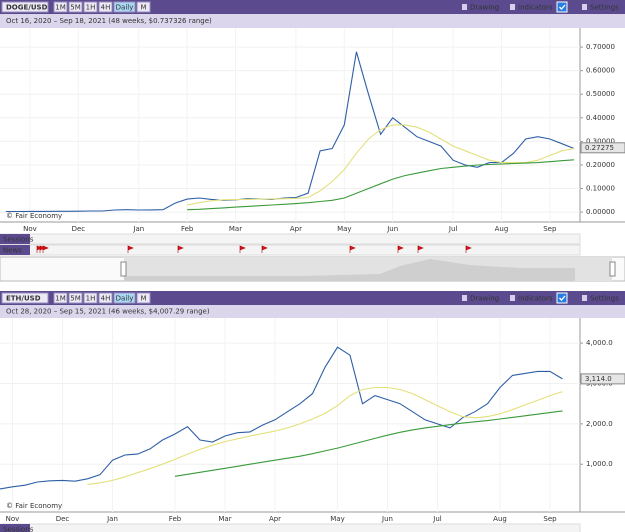 This screenshot has width=625, height=532. Describe the element at coordinates (550, 519) in the screenshot. I see `x-tick-label: Sep` at that location.